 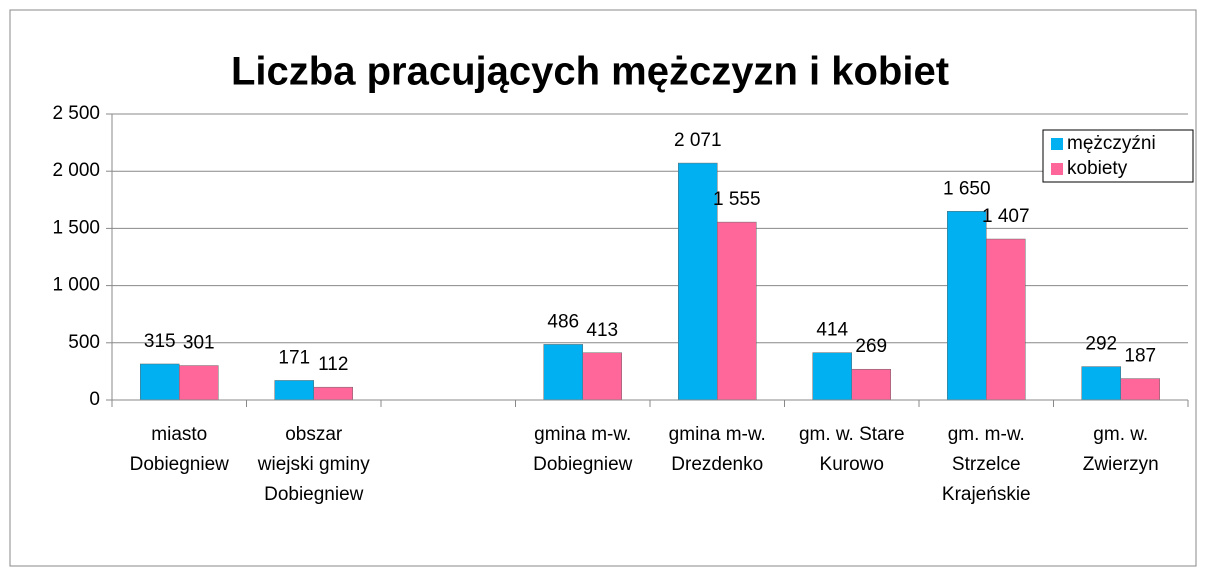 I want to click on x-tick-label: obszar wiejski gminy Dobiegniew, so click(x=313, y=464).